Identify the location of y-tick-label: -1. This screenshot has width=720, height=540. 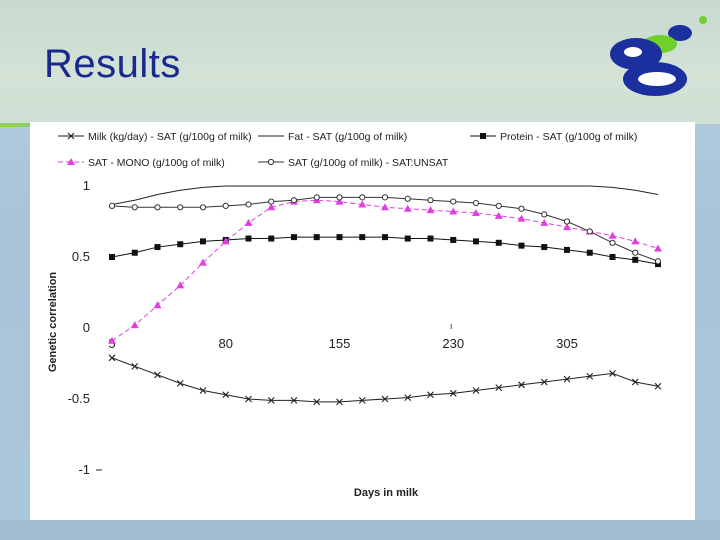
(84, 469).